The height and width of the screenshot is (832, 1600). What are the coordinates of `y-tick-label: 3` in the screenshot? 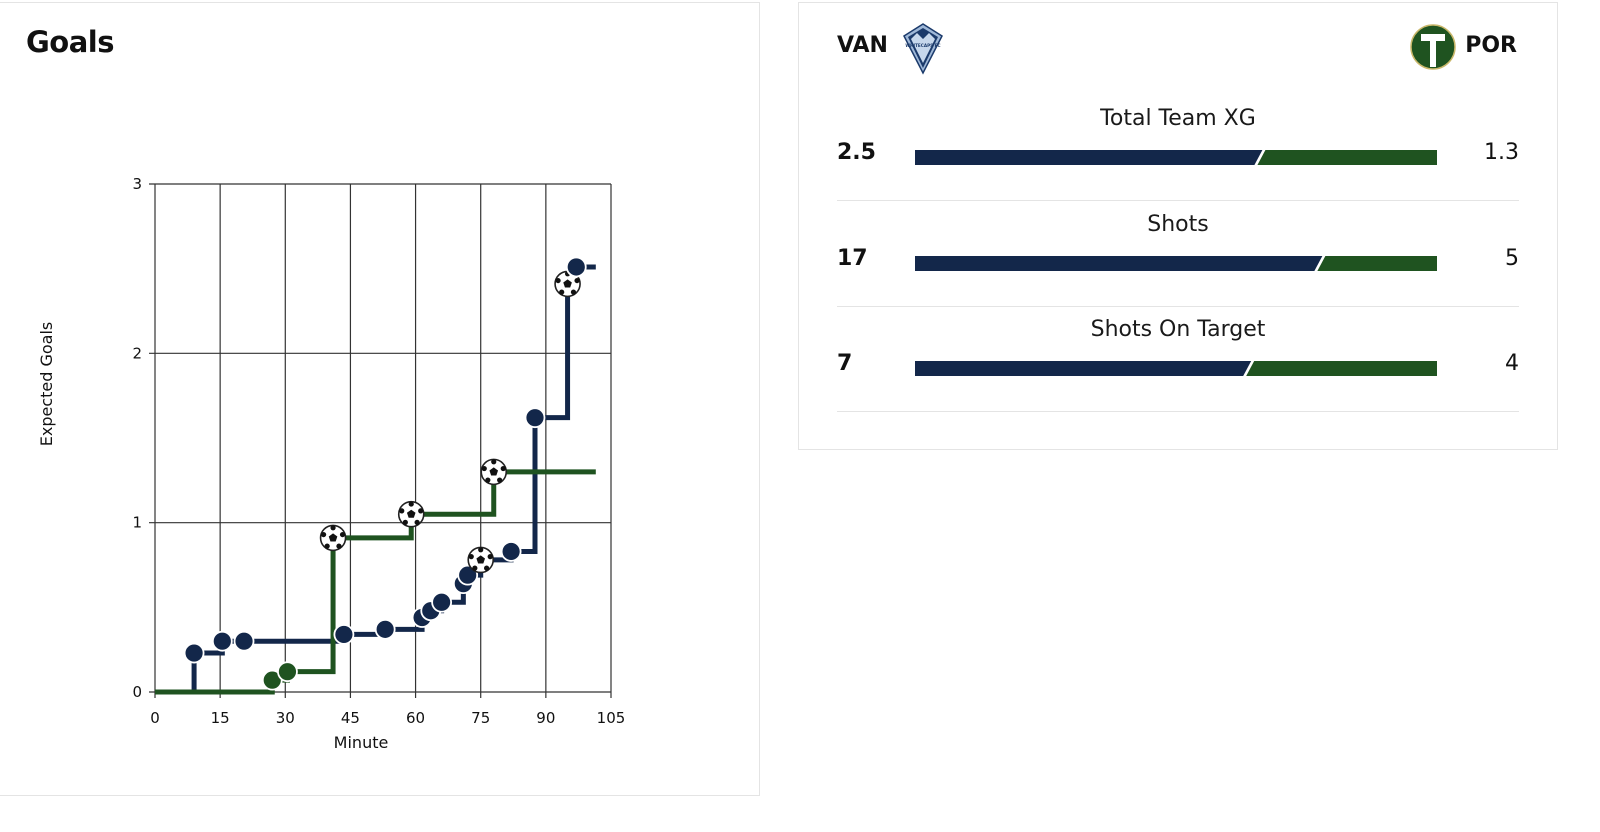 It's located at (137, 184).